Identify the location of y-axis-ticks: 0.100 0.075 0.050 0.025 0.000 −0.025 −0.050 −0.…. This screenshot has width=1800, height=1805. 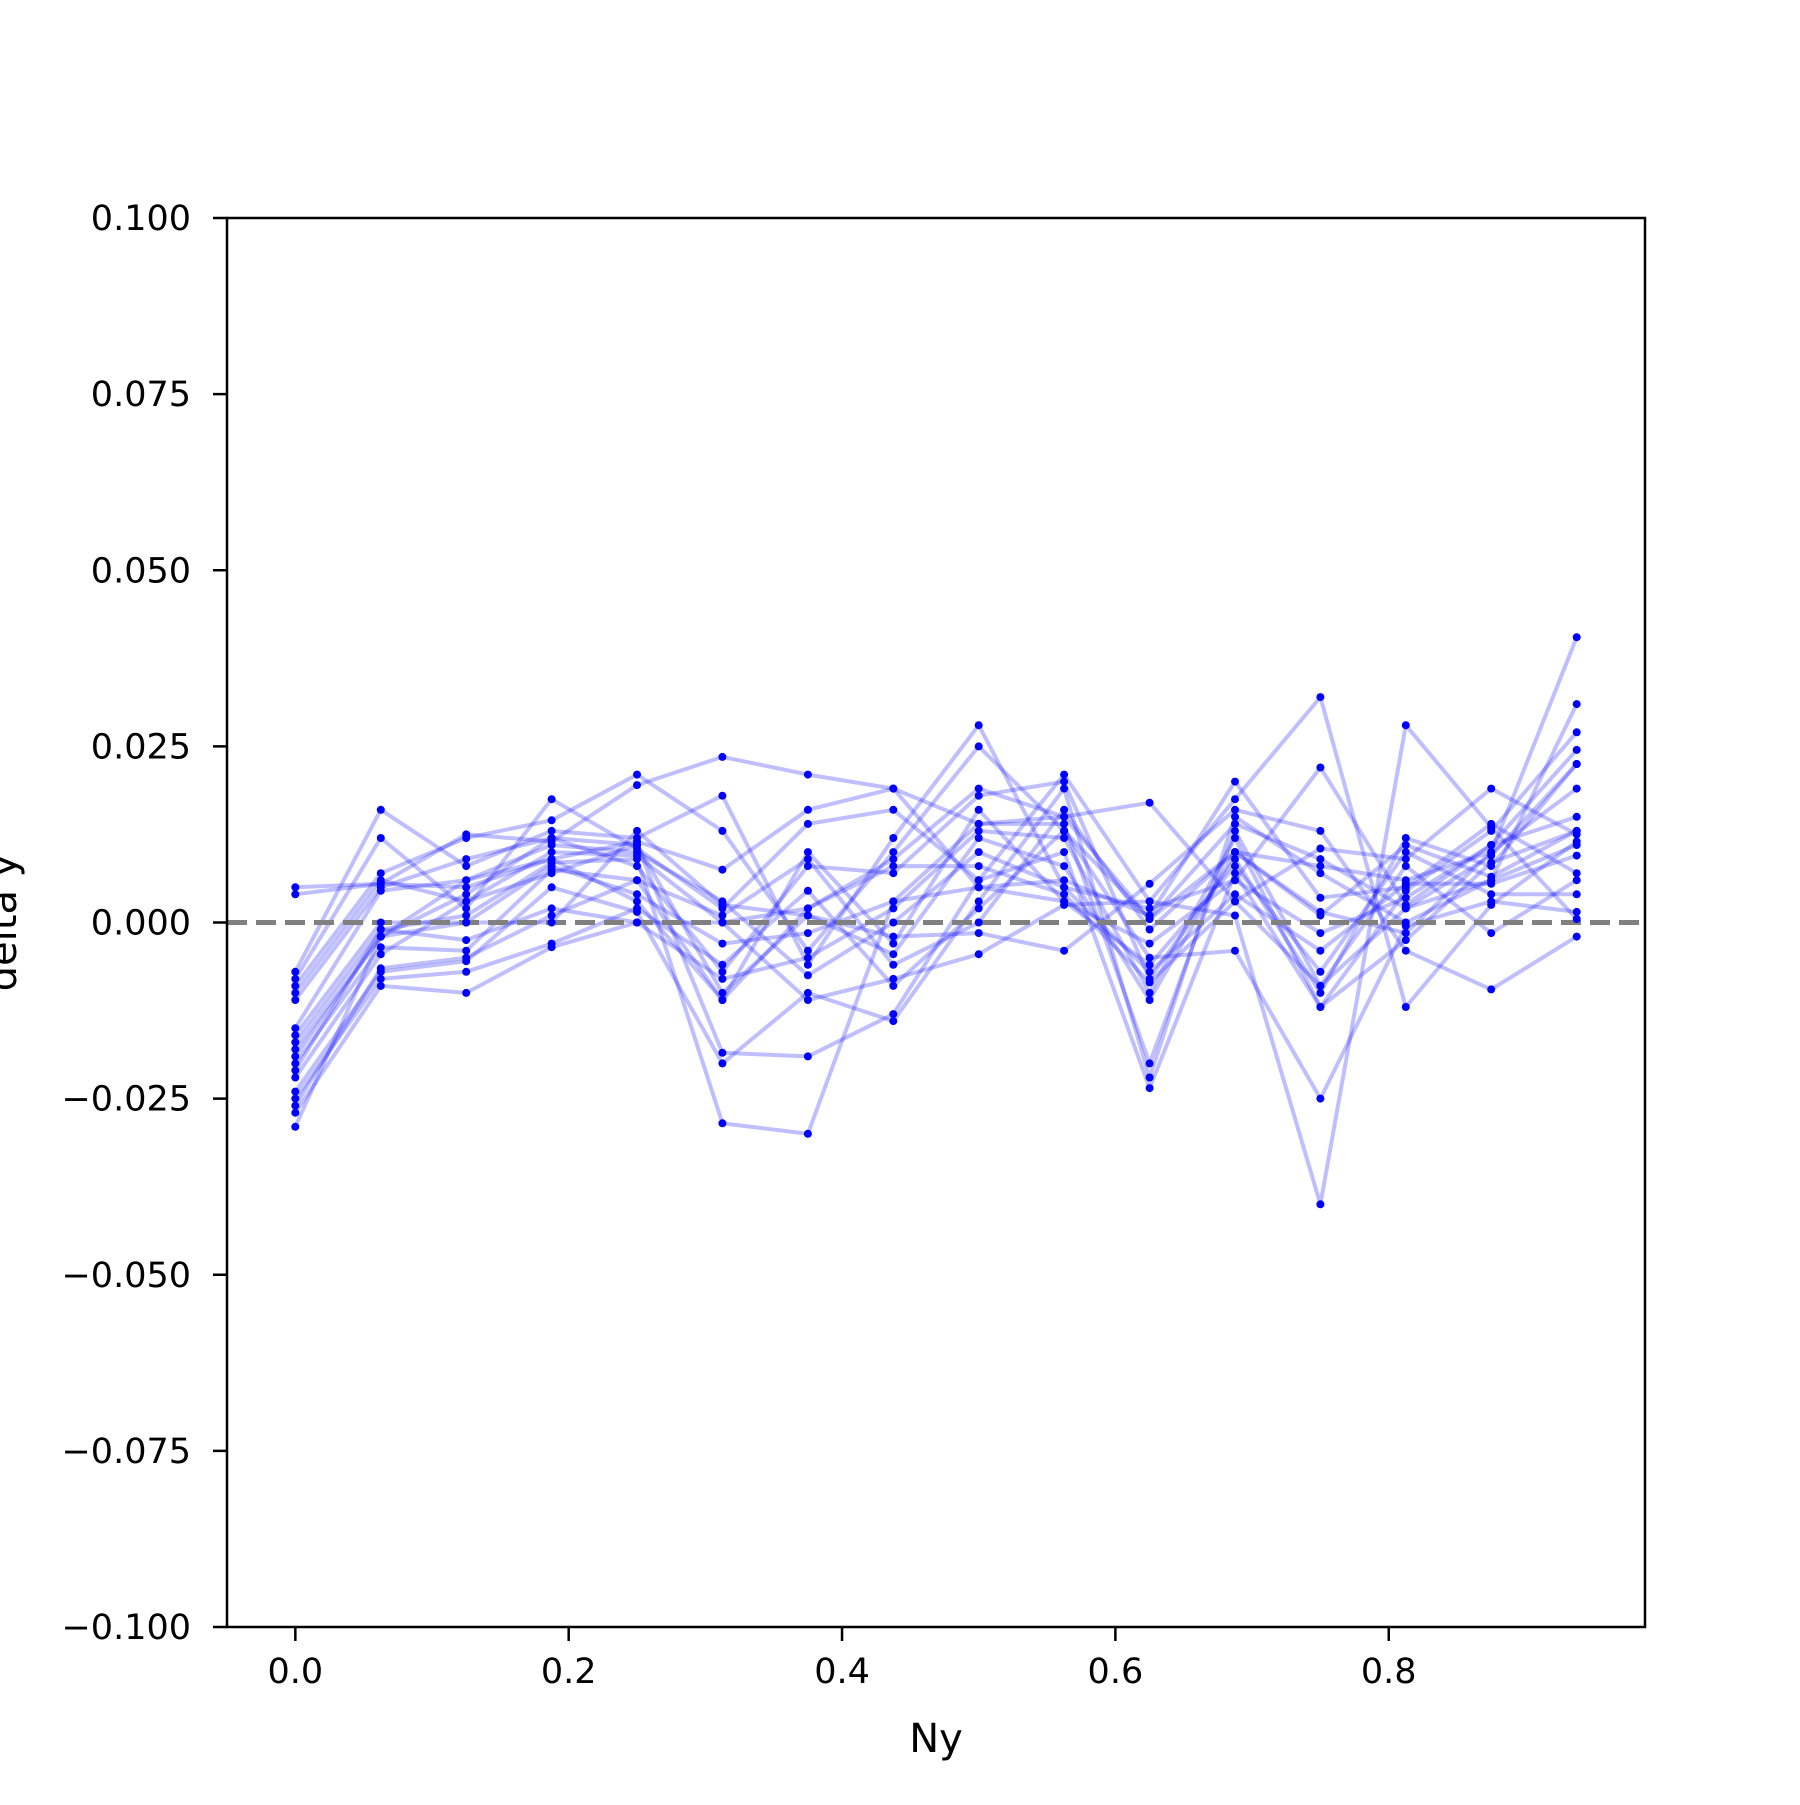
(144, 923).